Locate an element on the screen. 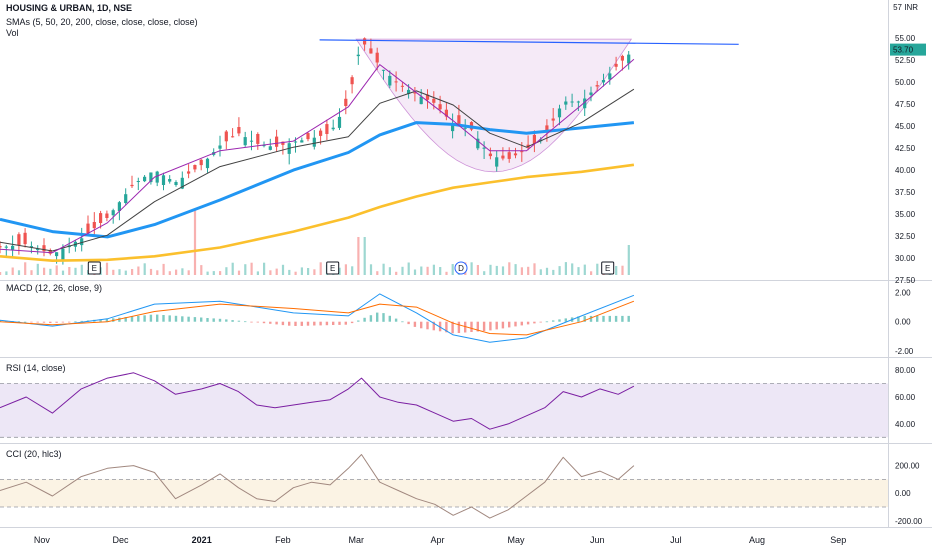 This screenshot has width=932, height=550. rsi-tick-label: 80.00 is located at coordinates (905, 370).